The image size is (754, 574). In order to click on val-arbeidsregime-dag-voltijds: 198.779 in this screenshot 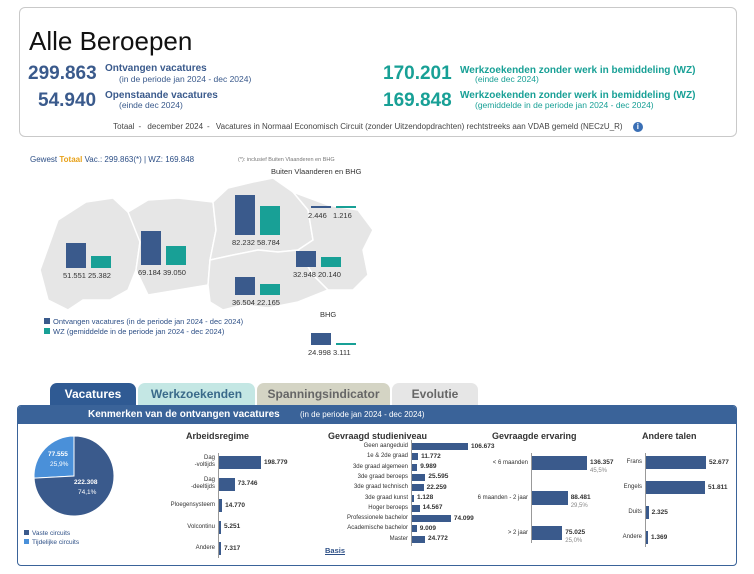, I will do `click(276, 462)`.